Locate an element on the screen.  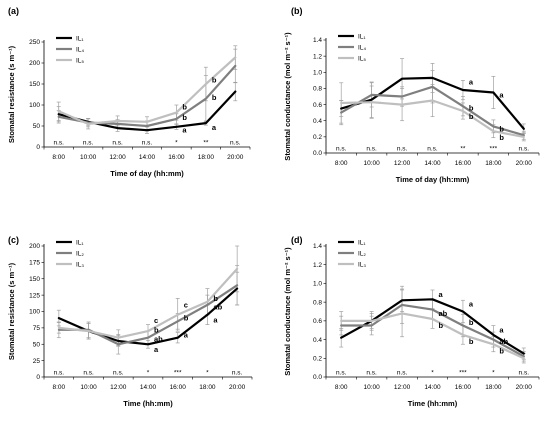
y-tick-label: 200 is located at coordinates (34, 246).